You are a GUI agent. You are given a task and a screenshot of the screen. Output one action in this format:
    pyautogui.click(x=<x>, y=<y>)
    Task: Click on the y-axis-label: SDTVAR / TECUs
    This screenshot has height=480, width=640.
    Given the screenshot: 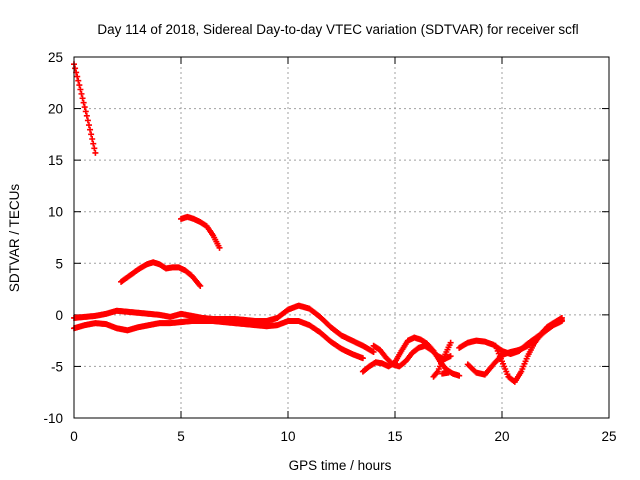 What is the action you would take?
    pyautogui.click(x=14, y=238)
    